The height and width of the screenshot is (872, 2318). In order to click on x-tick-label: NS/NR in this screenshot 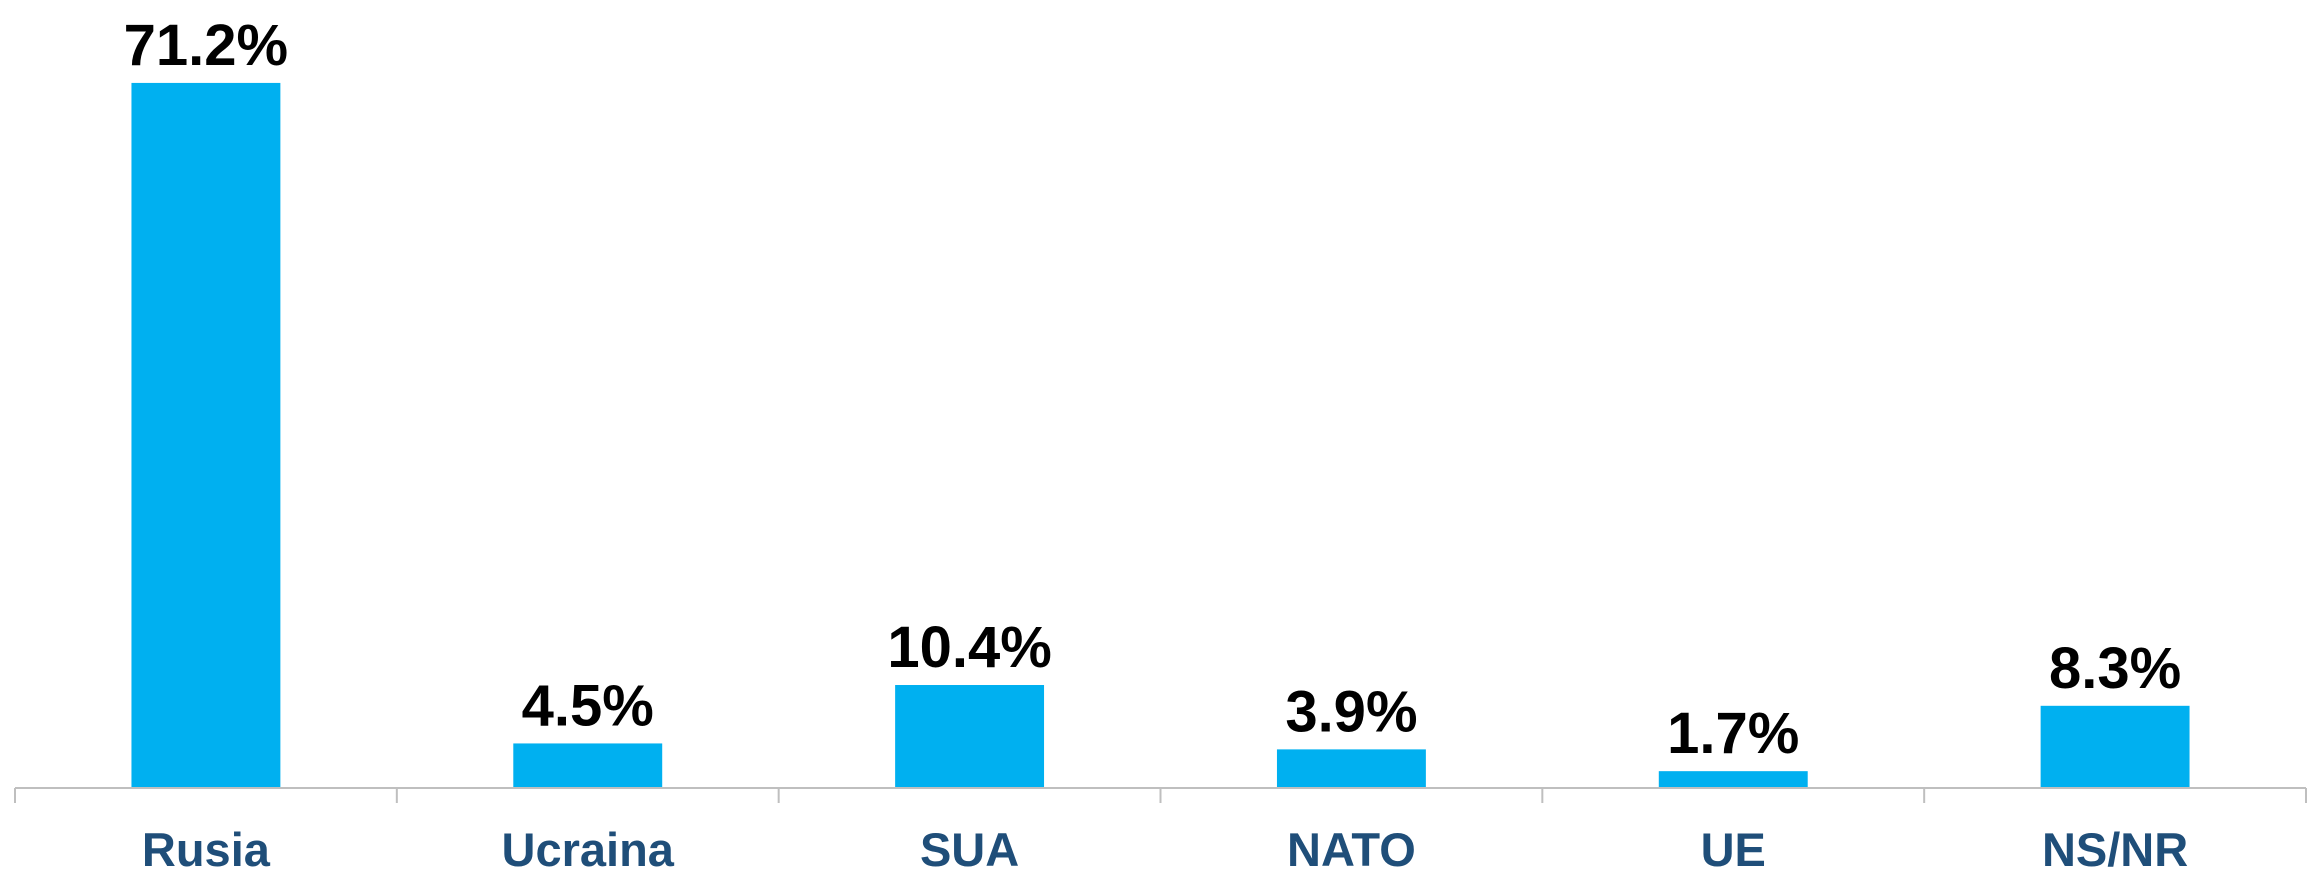, I will do `click(2115, 847)`.